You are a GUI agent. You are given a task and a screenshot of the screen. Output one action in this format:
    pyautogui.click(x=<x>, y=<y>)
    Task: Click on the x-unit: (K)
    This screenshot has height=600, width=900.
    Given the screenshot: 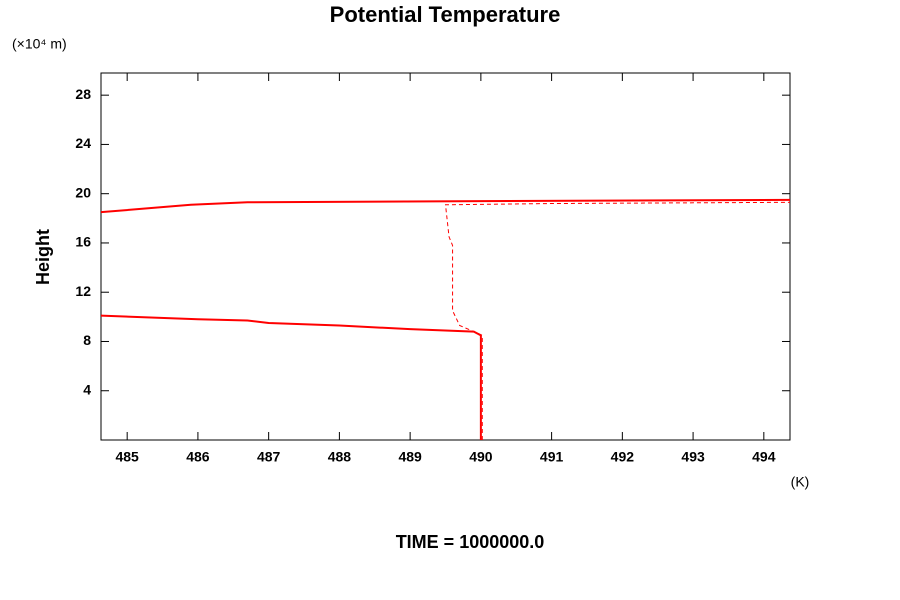 What is the action you would take?
    pyautogui.click(x=800, y=482)
    